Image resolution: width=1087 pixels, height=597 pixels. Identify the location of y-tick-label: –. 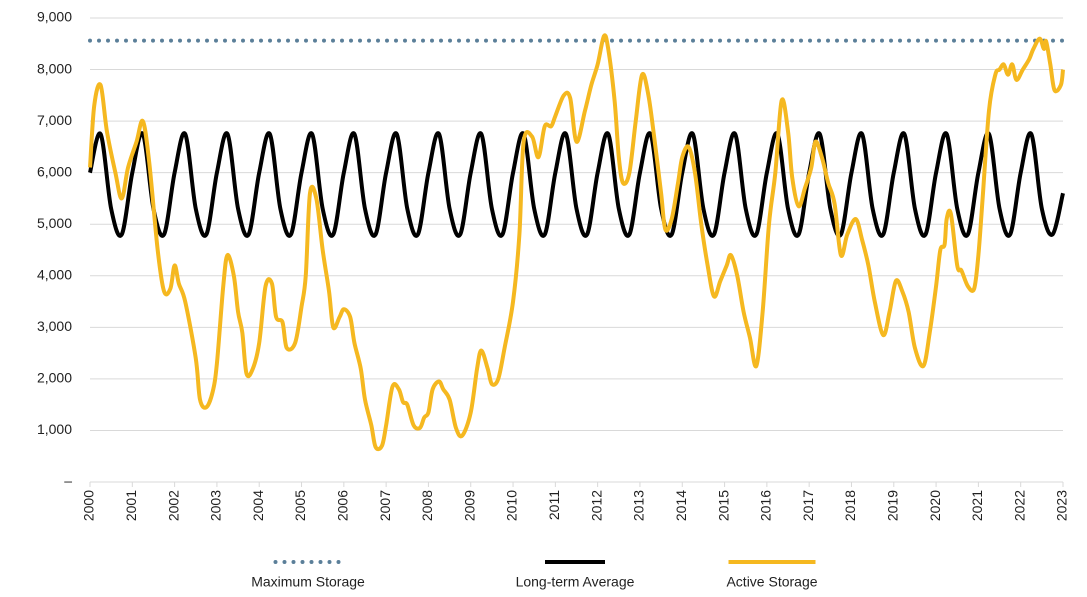
(68, 481).